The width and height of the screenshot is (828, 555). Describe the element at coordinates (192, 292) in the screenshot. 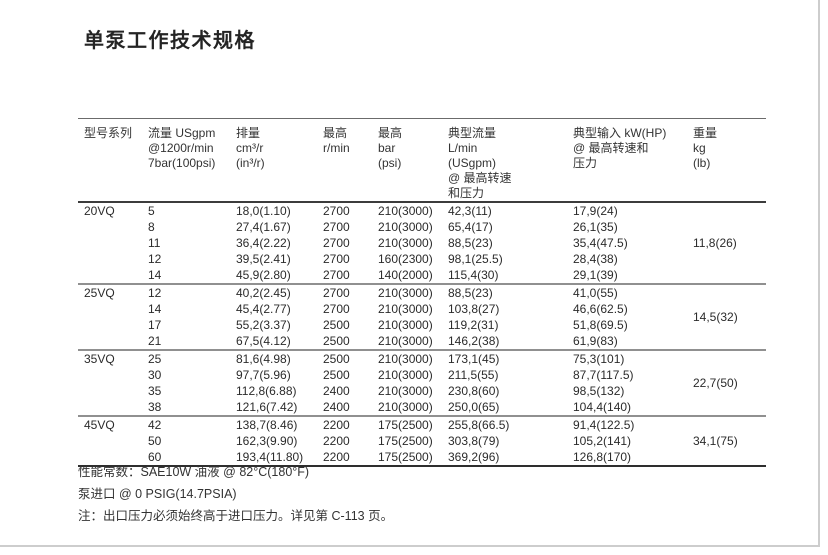

I see `cell: 12` at that location.